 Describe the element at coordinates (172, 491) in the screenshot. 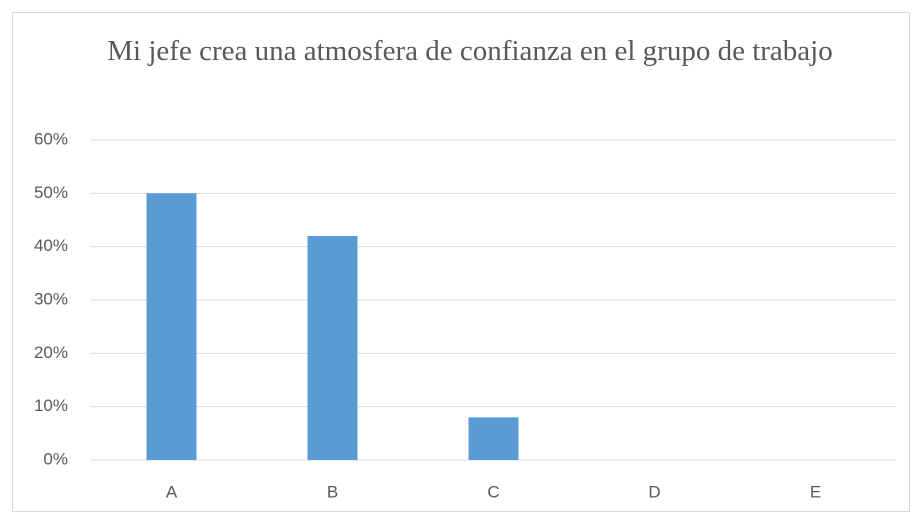

I see `x-tick-label: A` at that location.